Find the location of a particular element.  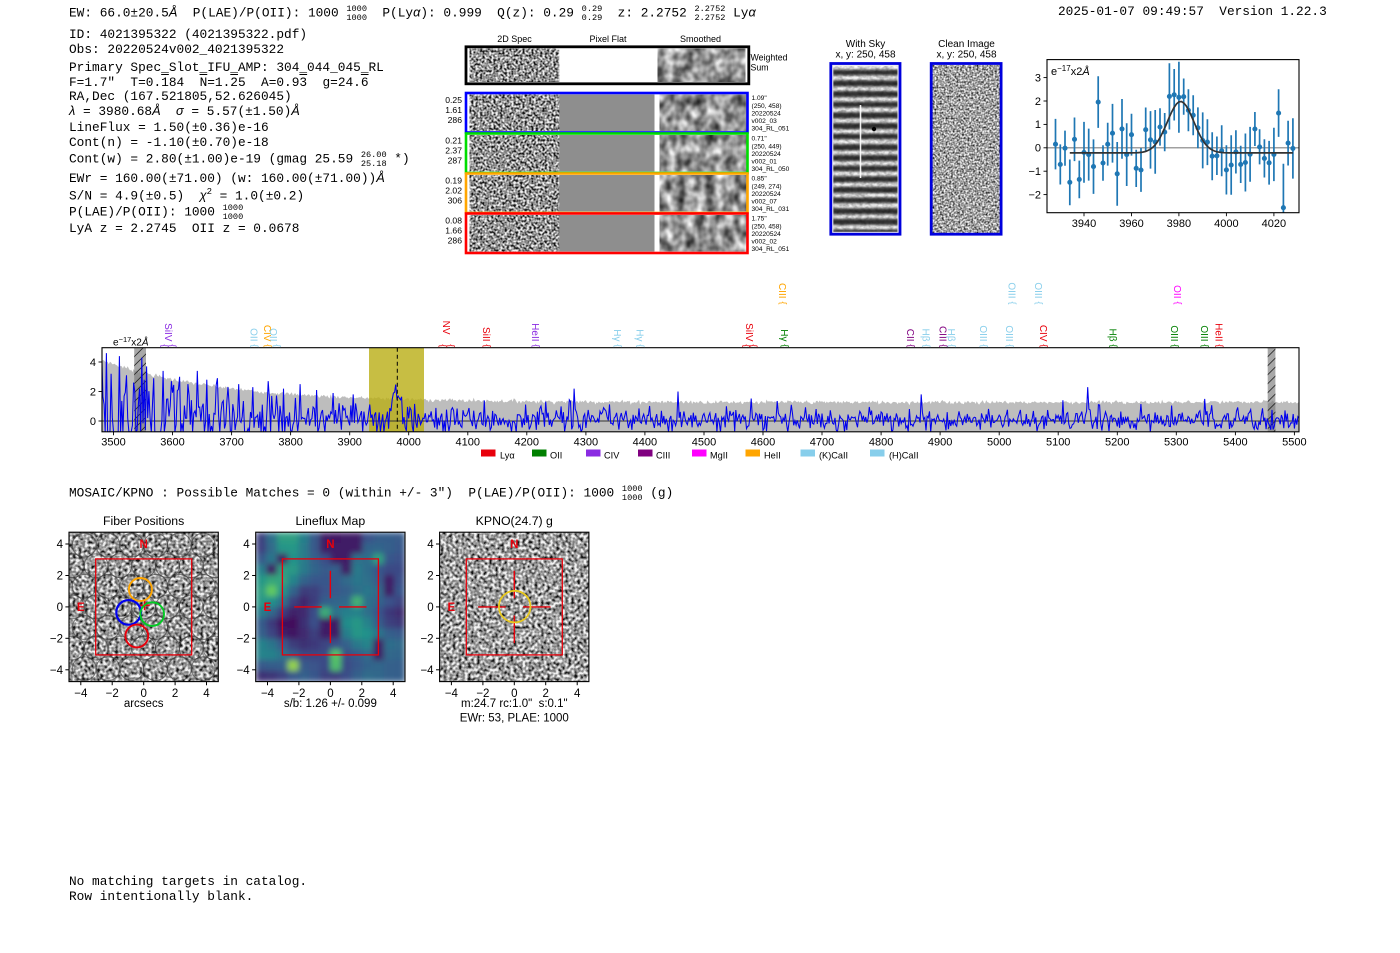

svg-text: 4100 is located at coordinates (468, 443).